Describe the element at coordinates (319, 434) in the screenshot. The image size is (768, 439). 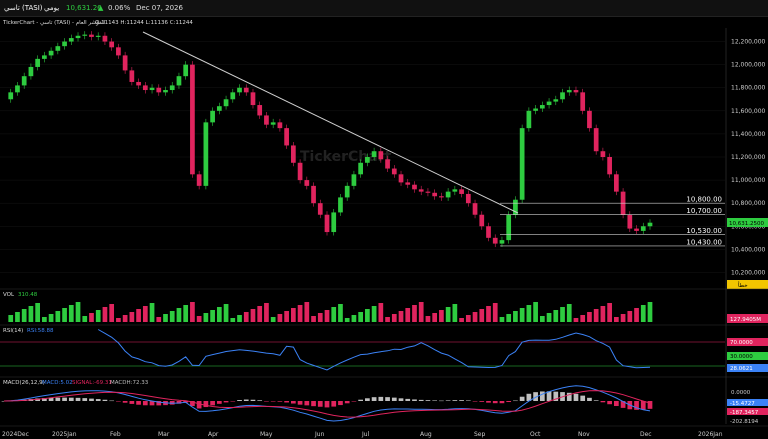
I see `time-tick-label: Jun` at that location.